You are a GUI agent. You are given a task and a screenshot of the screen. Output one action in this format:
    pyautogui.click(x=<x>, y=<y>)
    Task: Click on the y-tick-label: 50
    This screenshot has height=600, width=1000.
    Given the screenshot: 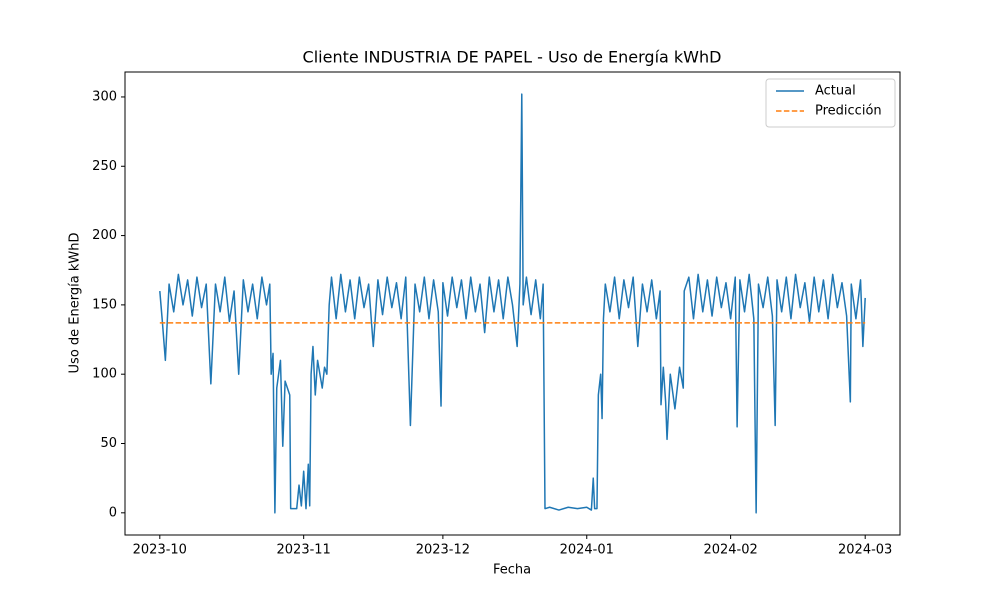 What is the action you would take?
    pyautogui.click(x=108, y=443)
    